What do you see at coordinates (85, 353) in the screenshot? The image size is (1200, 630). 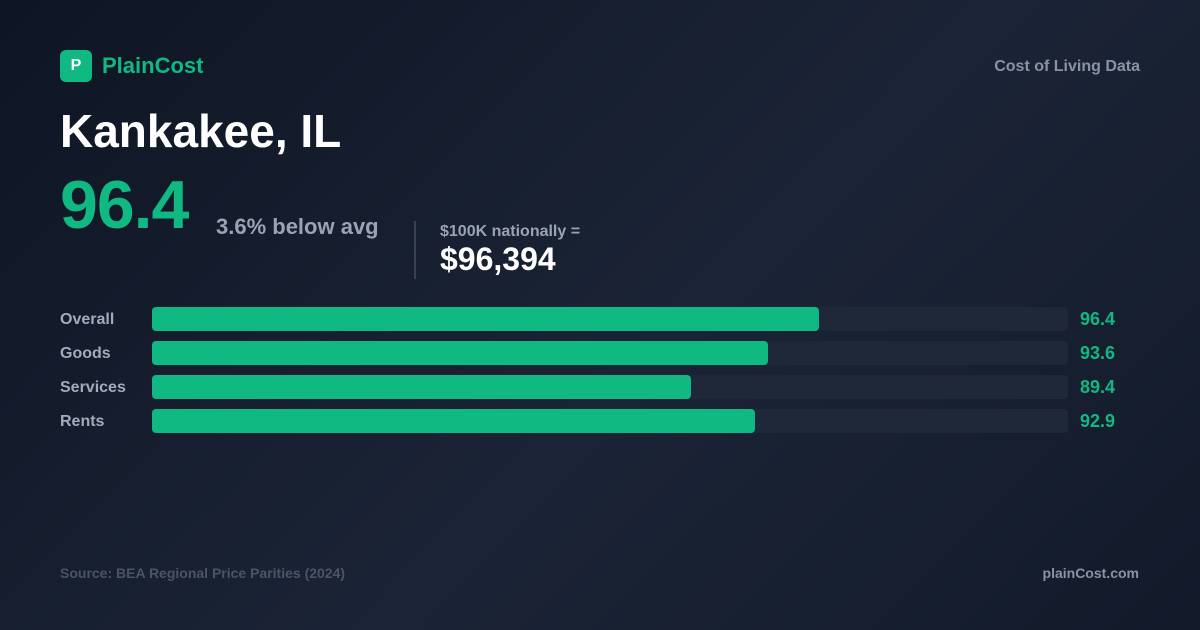 I see `bar-label: Goods` at bounding box center [85, 353].